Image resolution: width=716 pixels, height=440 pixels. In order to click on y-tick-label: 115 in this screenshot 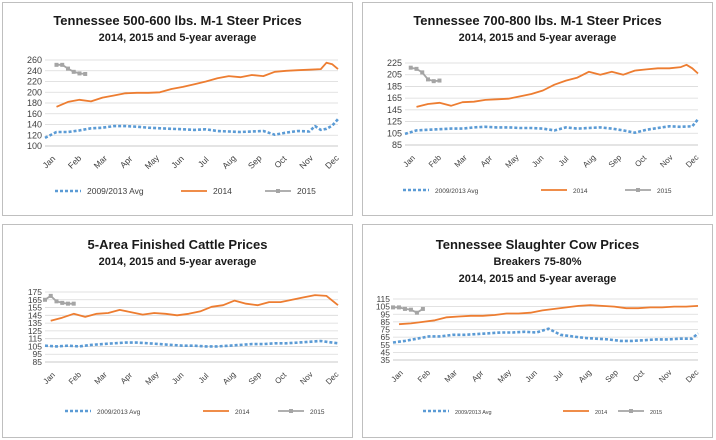, I will do `click(35, 339)`.